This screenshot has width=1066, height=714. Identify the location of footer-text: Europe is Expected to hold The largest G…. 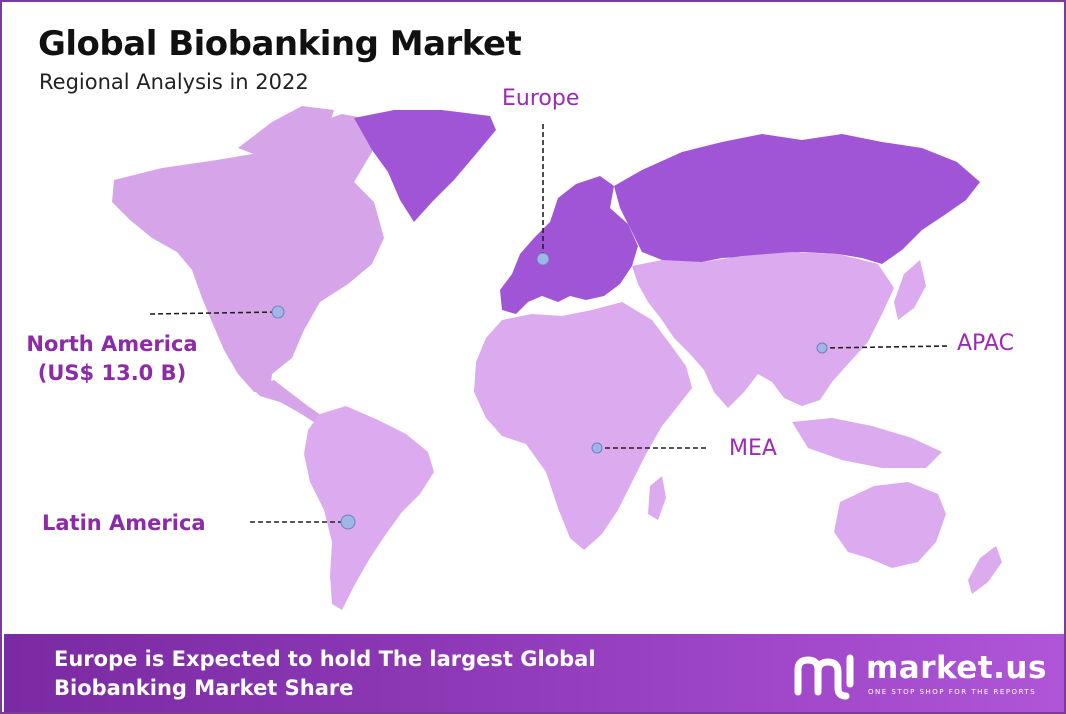
(325, 673).